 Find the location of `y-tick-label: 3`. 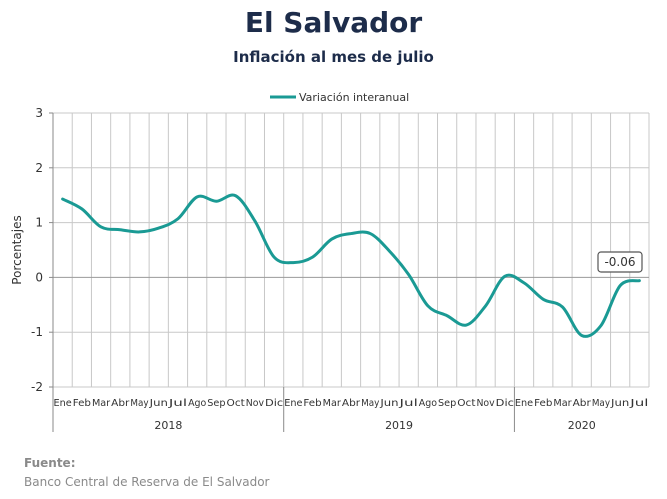

y-tick-label: 3 is located at coordinates (39, 113).